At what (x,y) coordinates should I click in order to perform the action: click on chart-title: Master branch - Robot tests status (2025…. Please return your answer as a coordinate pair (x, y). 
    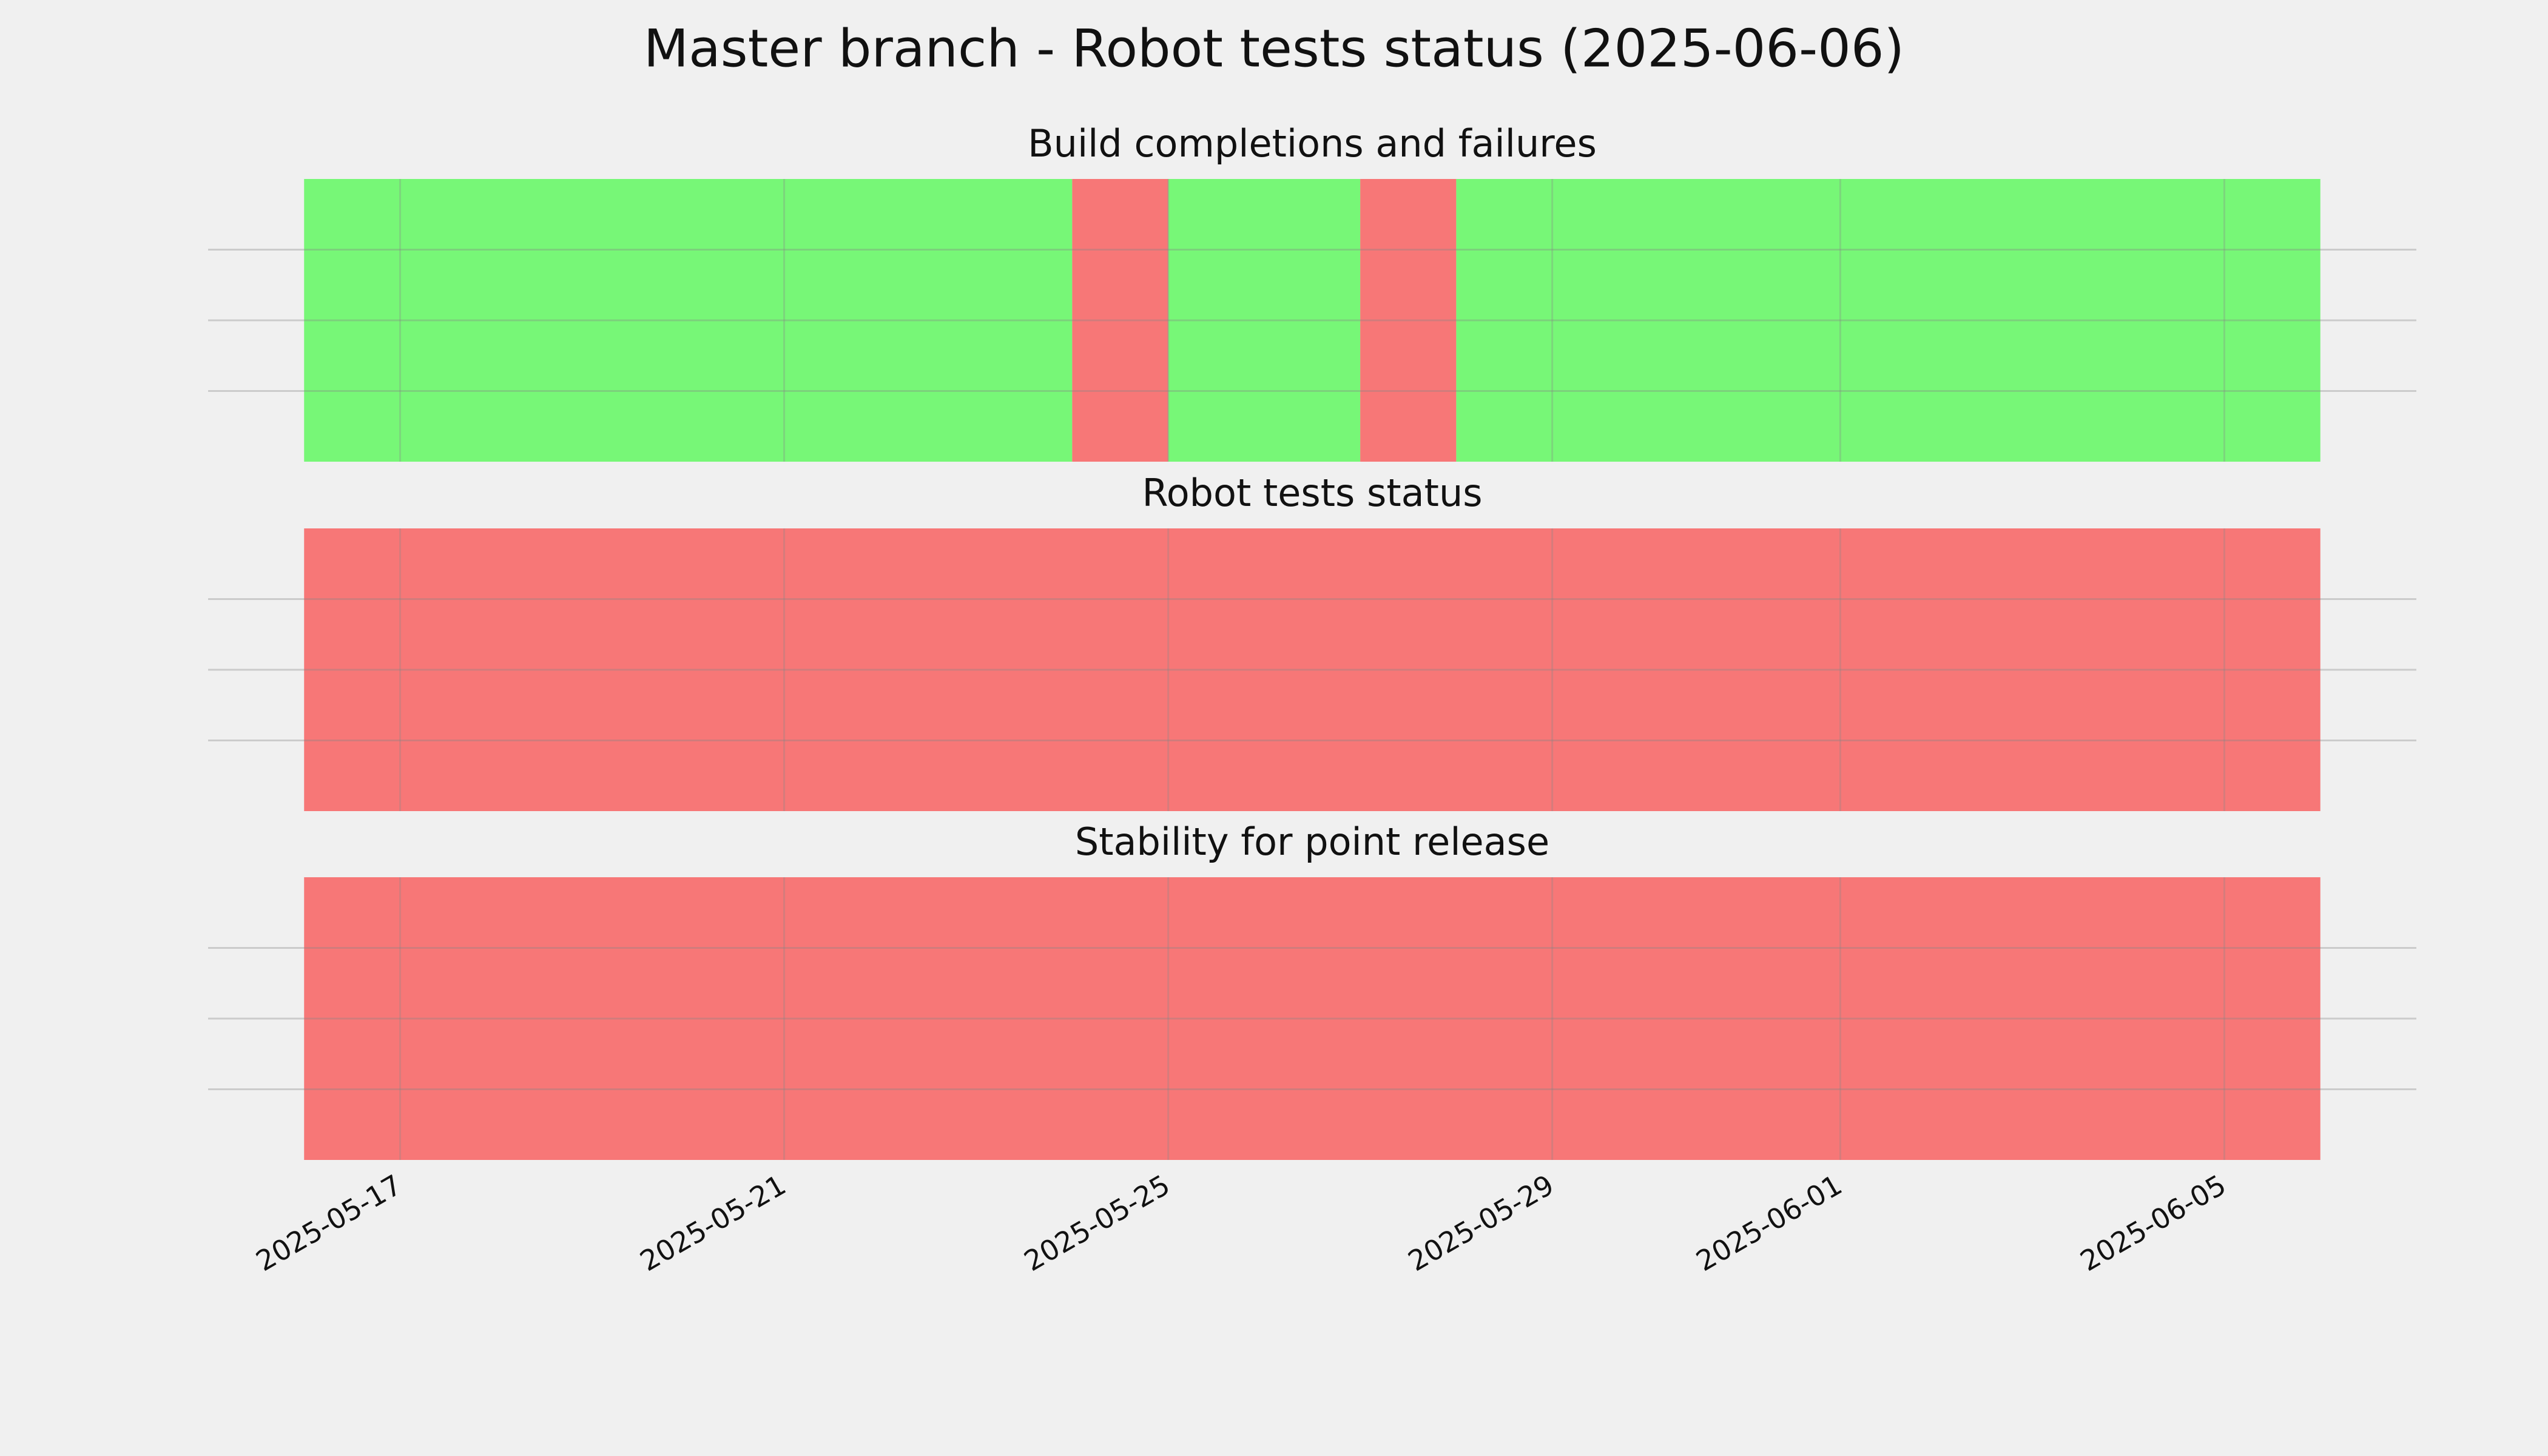
    Looking at the image, I should click on (1274, 48).